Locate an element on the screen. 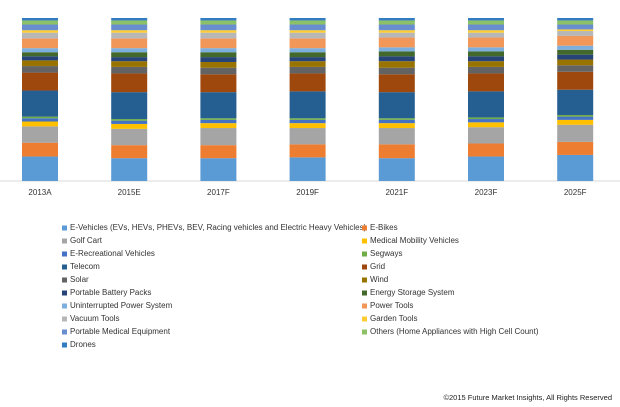 This screenshot has height=407, width=620. x-tick-label: 2013A is located at coordinates (40, 192).